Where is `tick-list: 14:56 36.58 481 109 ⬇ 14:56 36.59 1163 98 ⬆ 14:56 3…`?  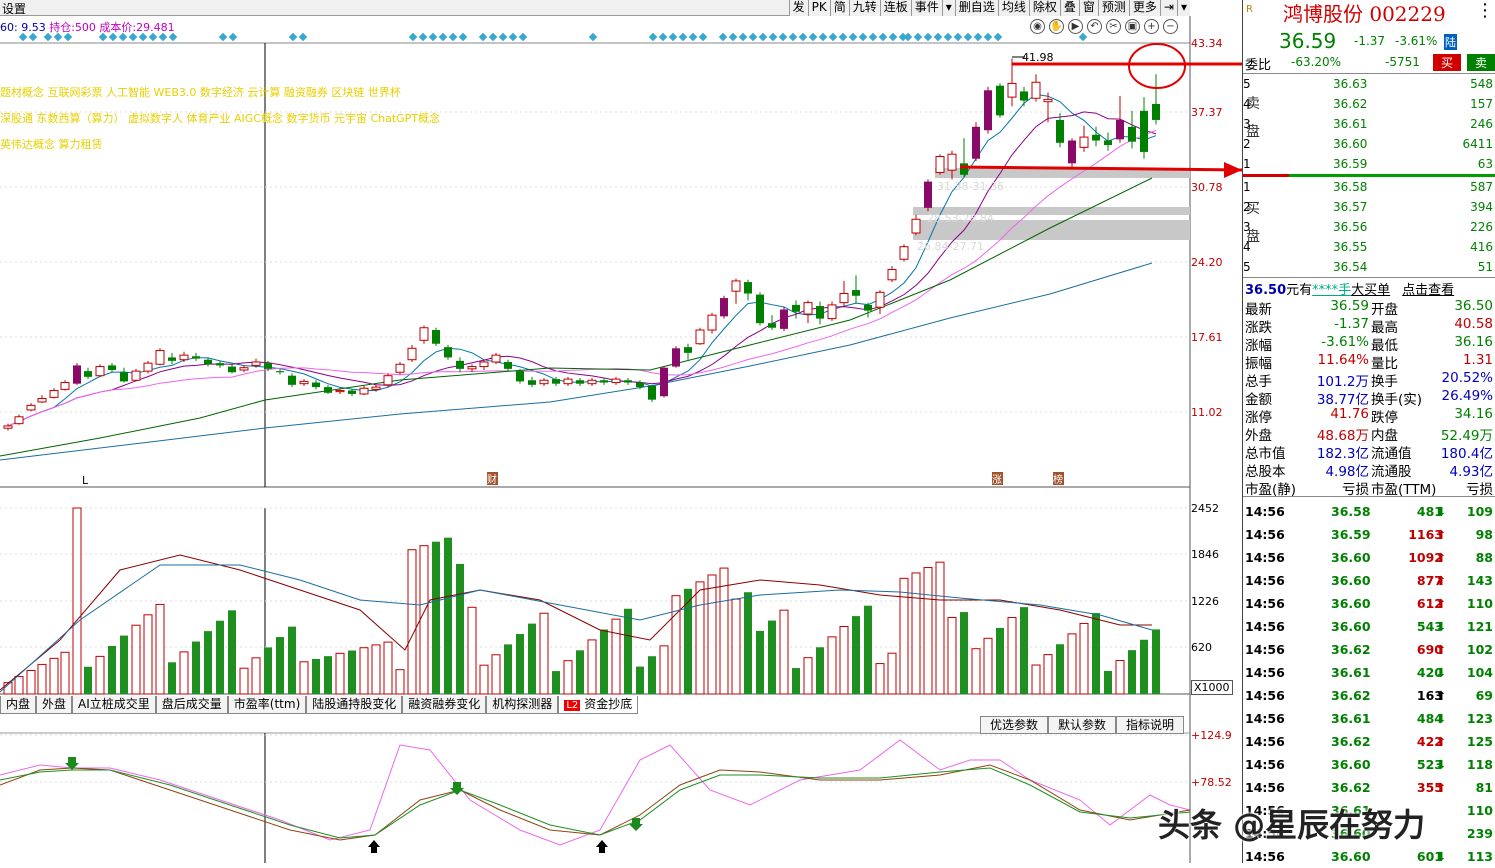 tick-list: 14:56 36.58 481 109 ⬇ 14:56 36.59 1163 98 ⬆ 14:56 3… is located at coordinates (1369, 684).